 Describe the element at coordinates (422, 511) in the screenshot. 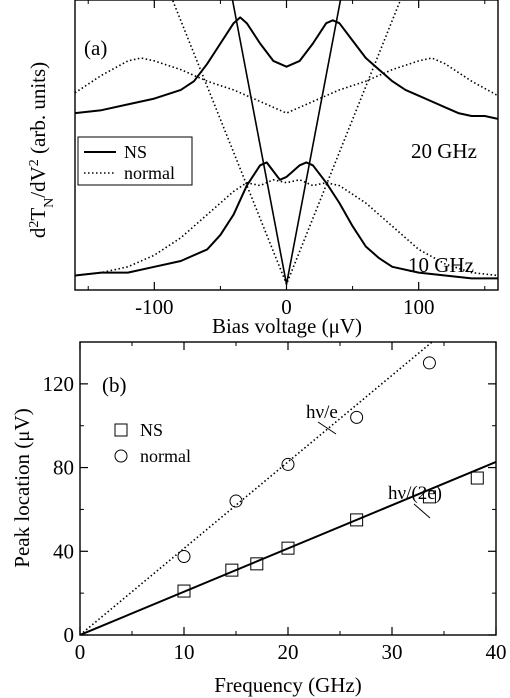

I see `fit-arrow-hv-2e` at that location.